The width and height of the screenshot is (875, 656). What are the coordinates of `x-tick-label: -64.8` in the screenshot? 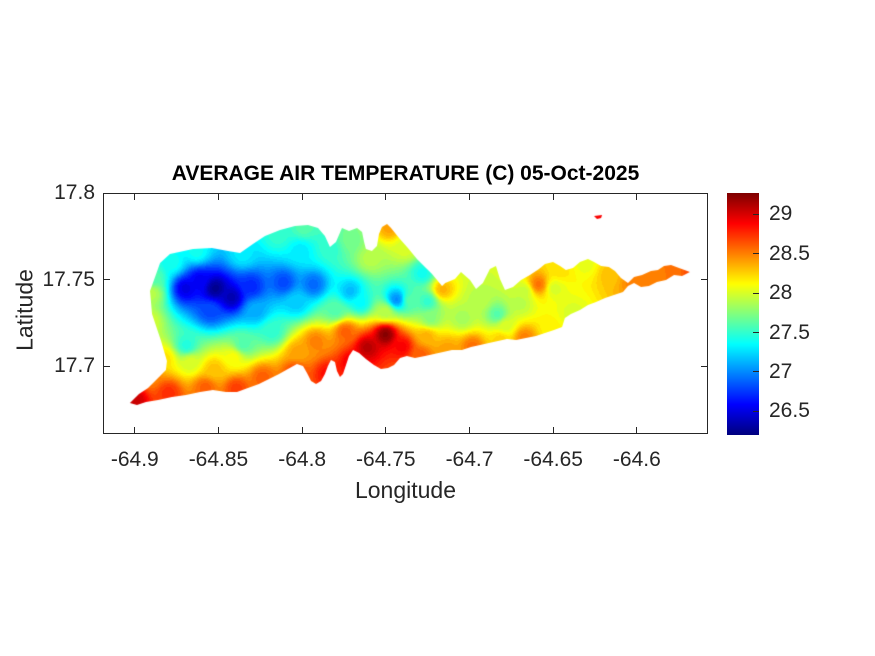 It's located at (302, 459).